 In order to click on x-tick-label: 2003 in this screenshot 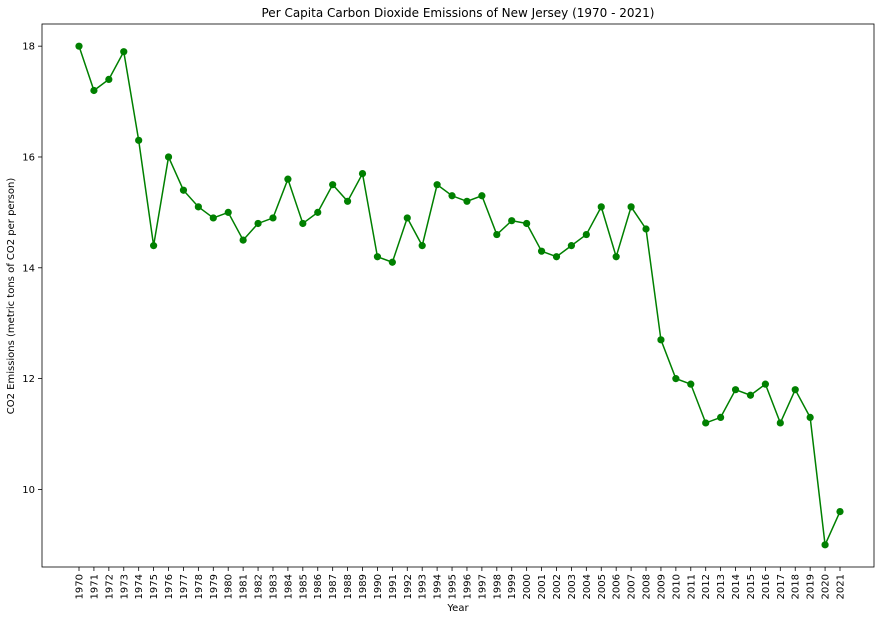, I will do `click(572, 586)`.